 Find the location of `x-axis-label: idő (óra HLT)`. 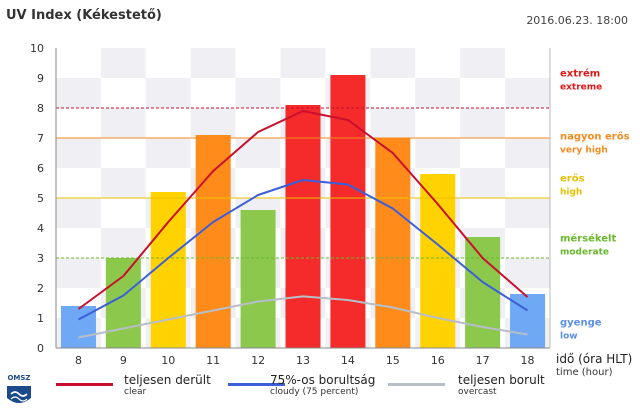

x-axis-label: idő (óra HLT) is located at coordinates (594, 359).